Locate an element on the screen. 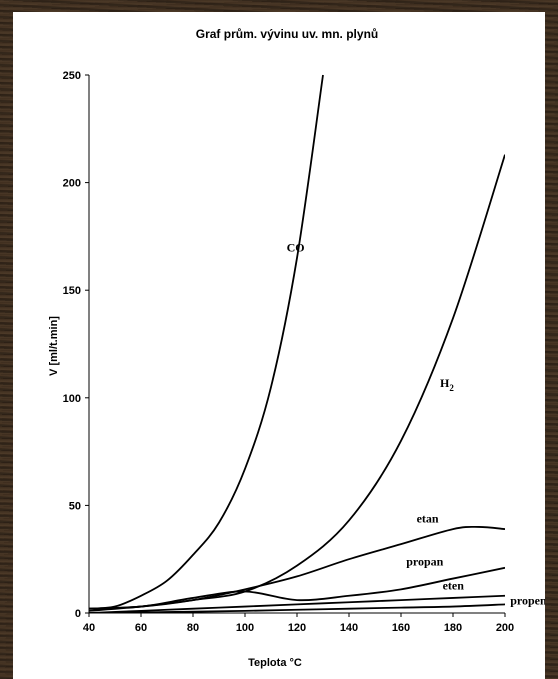  y-tick-label: 100 is located at coordinates (72, 399).